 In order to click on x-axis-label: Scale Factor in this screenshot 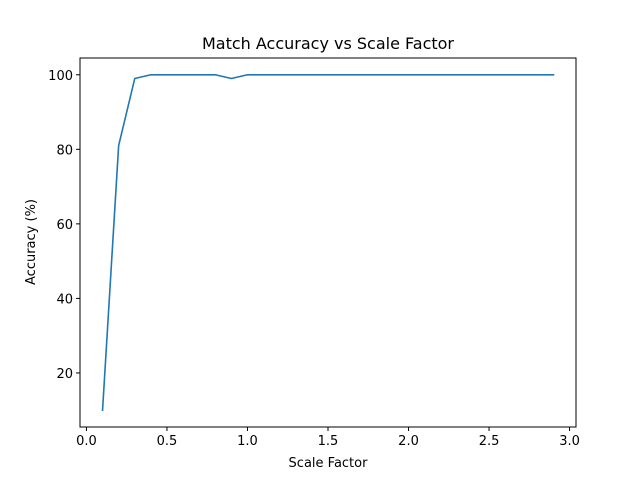, I will do `click(329, 463)`.